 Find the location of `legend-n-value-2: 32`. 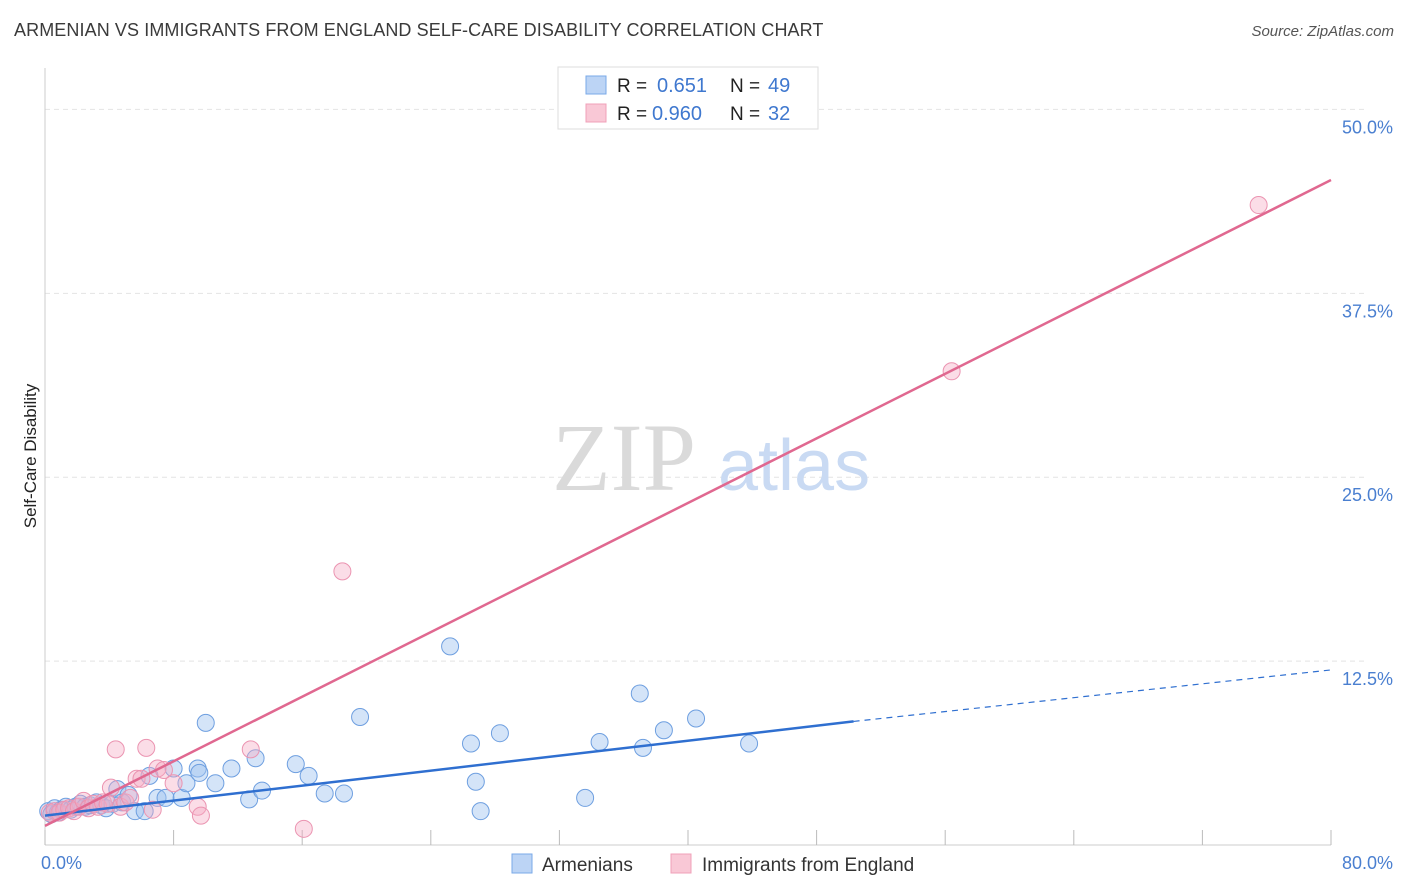

legend-n-value-2: 32 is located at coordinates (779, 114).